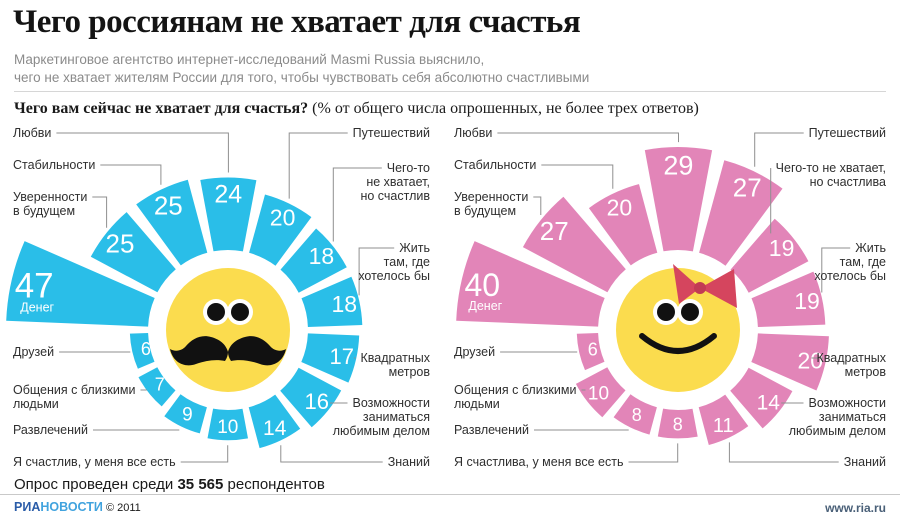 This screenshot has height=518, width=900. What do you see at coordinates (297, 22) in the screenshot?
I see `page-title: Чего россиянам не хватает для счастья` at bounding box center [297, 22].